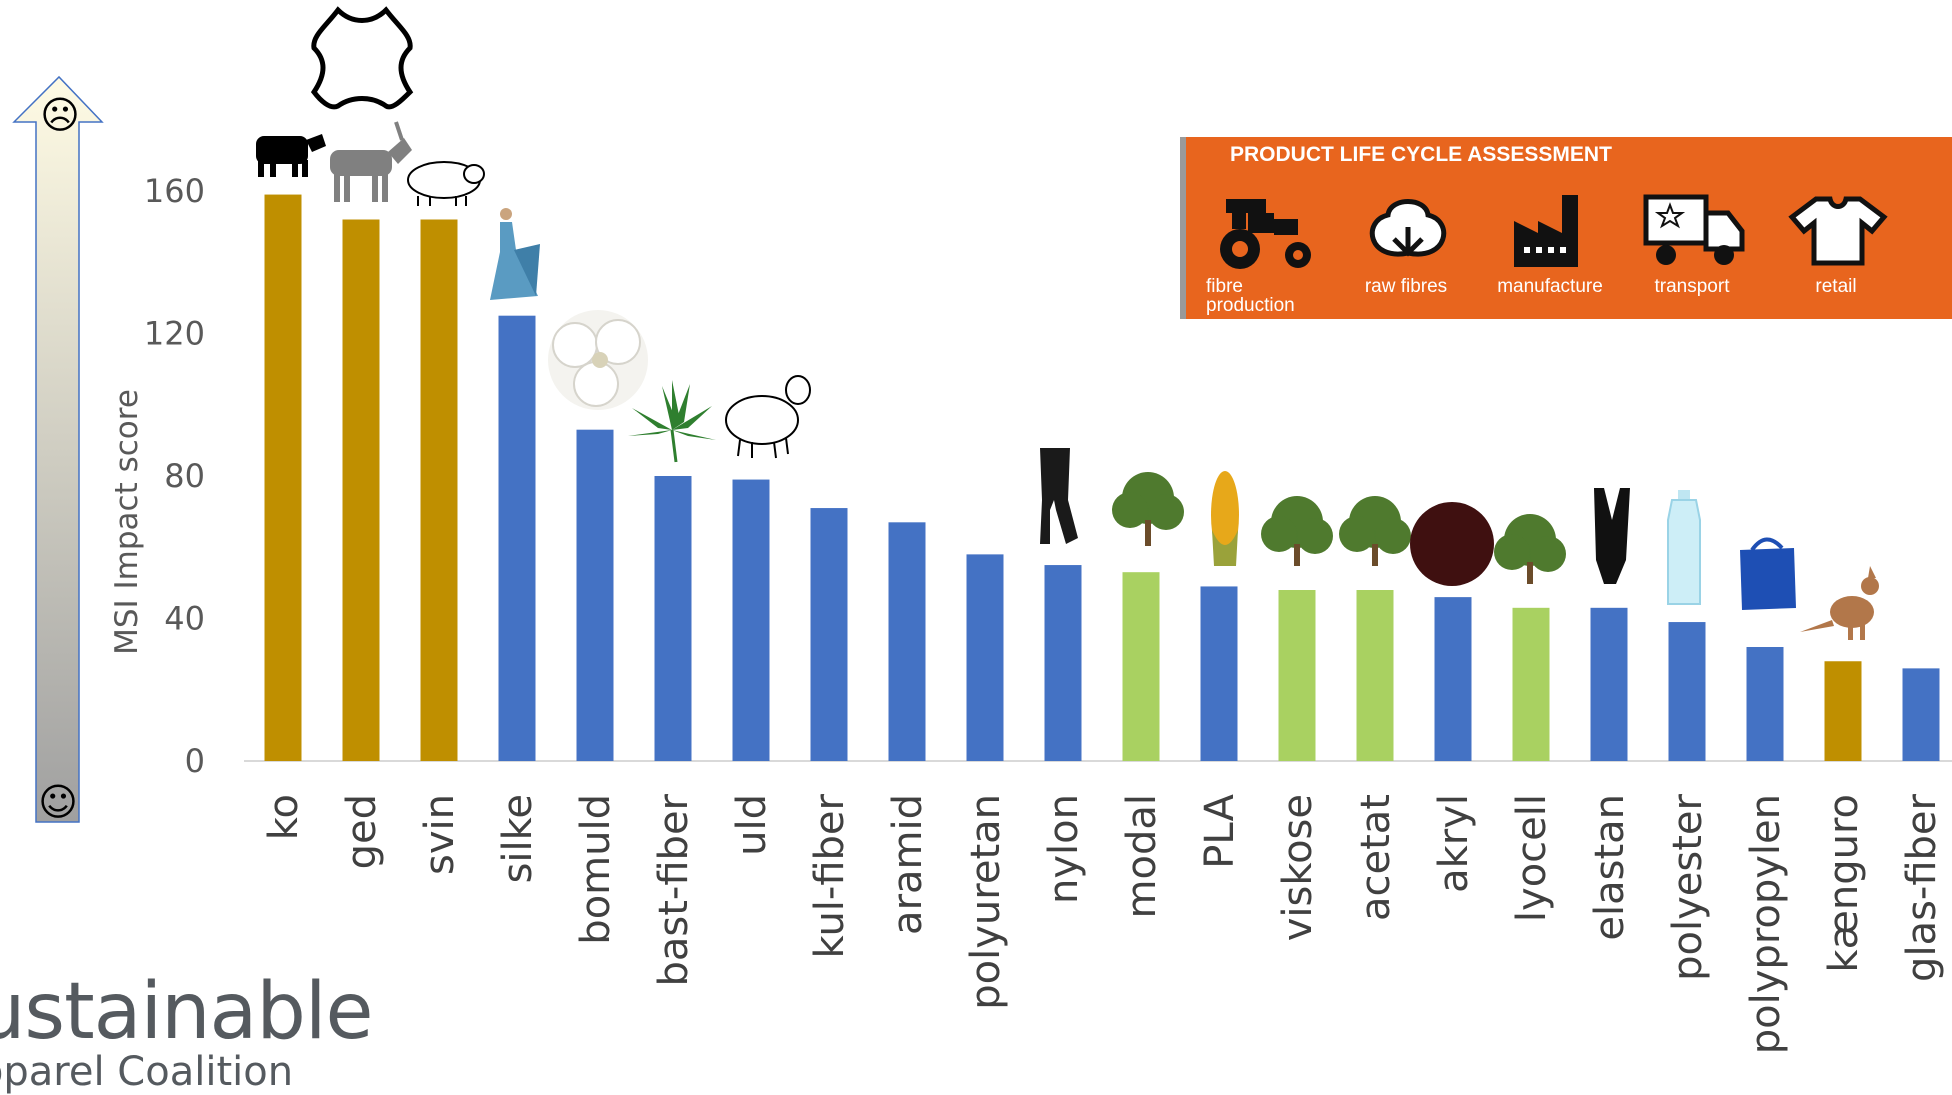  Describe the element at coordinates (184, 619) in the screenshot. I see `y-tick-label: 40` at that location.